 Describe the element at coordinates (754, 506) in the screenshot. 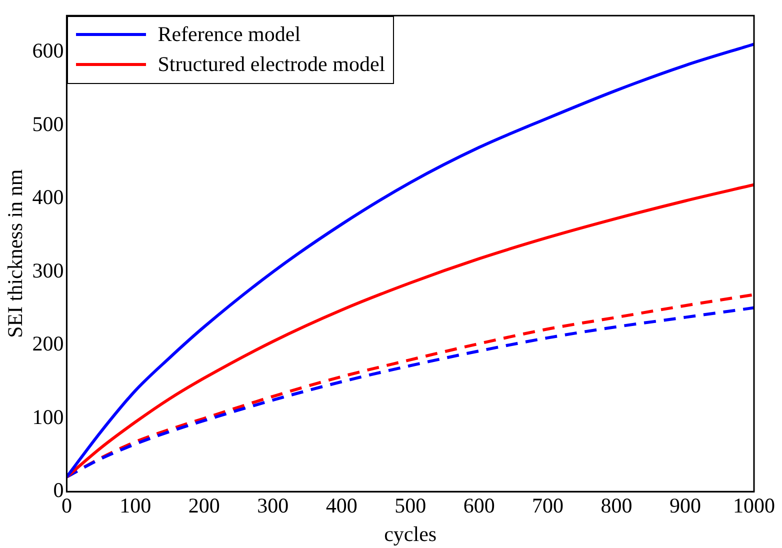

I see `x-tick-label: 1000` at that location.